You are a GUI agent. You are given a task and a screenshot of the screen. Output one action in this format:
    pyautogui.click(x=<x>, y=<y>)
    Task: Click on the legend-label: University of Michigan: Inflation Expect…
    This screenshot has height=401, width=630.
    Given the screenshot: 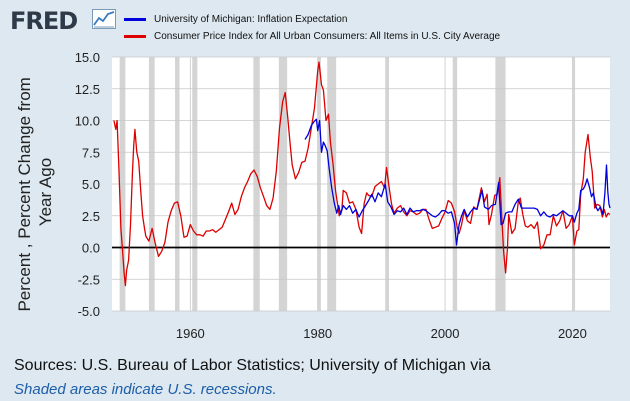 What is the action you would take?
    pyautogui.click(x=251, y=19)
    